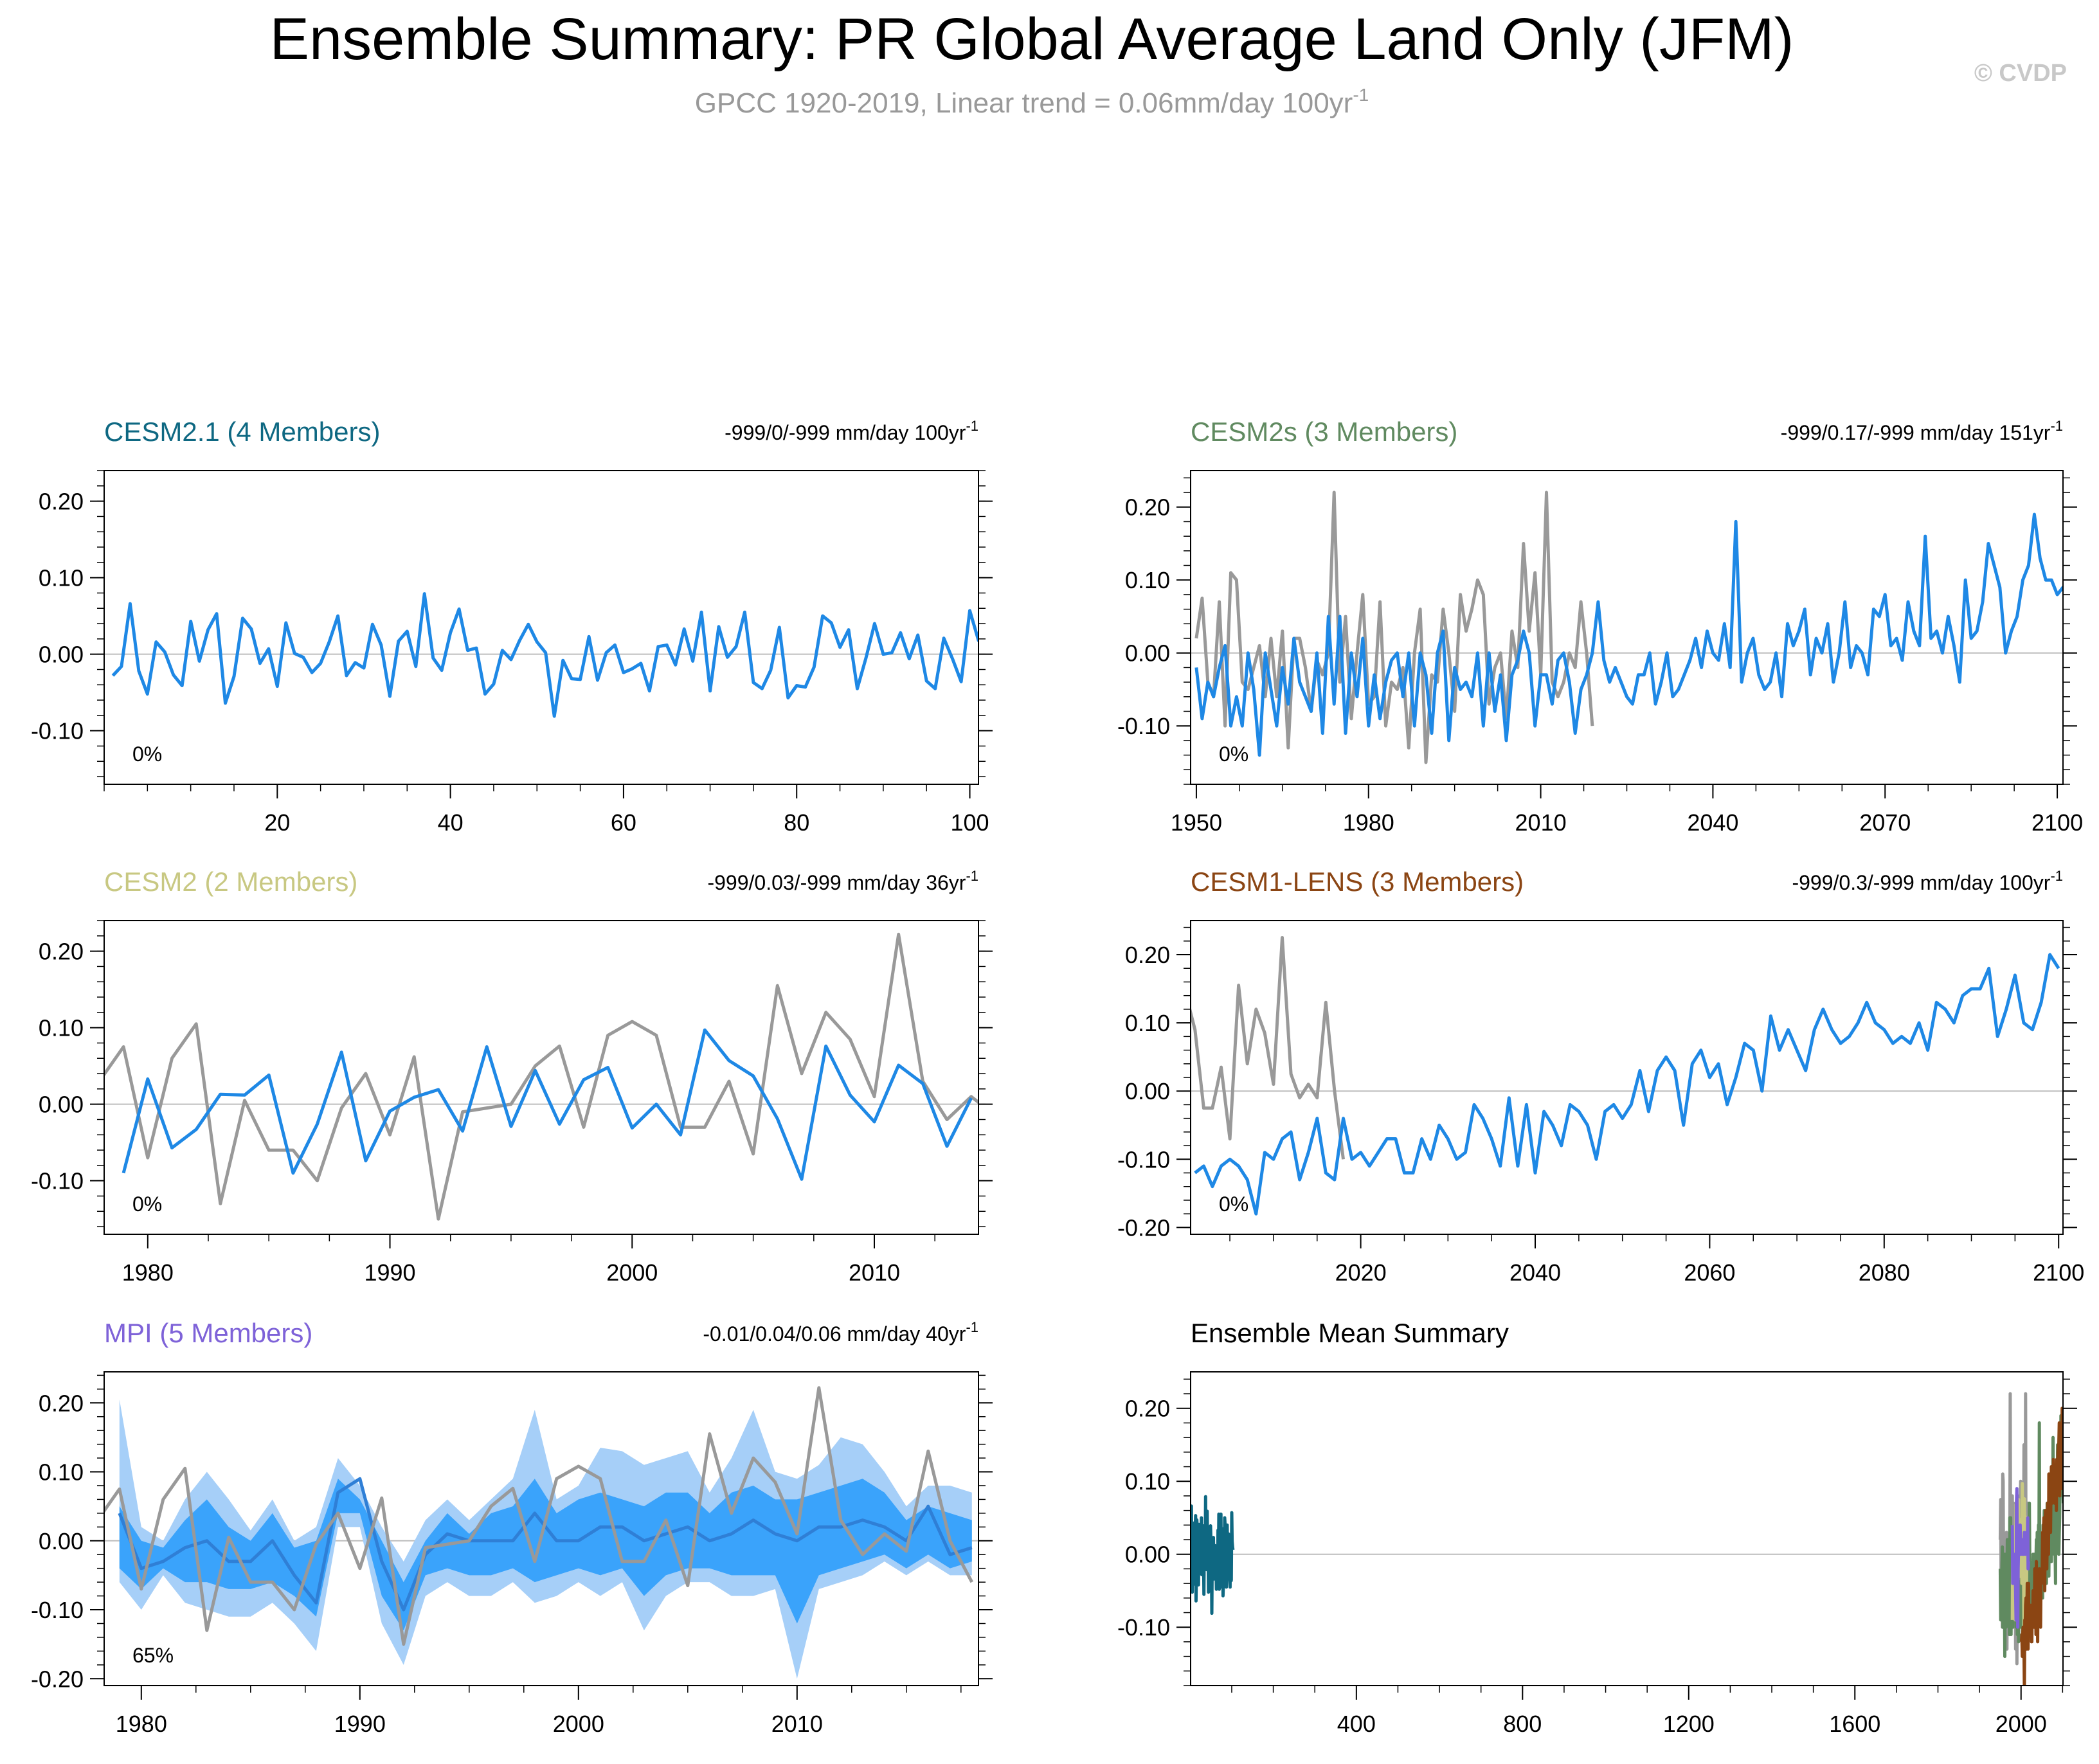 The image size is (2099, 1764). What do you see at coordinates (845, 433) in the screenshot?
I see `trend-text: -999/0/-999 mm/day 100yr` at bounding box center [845, 433].